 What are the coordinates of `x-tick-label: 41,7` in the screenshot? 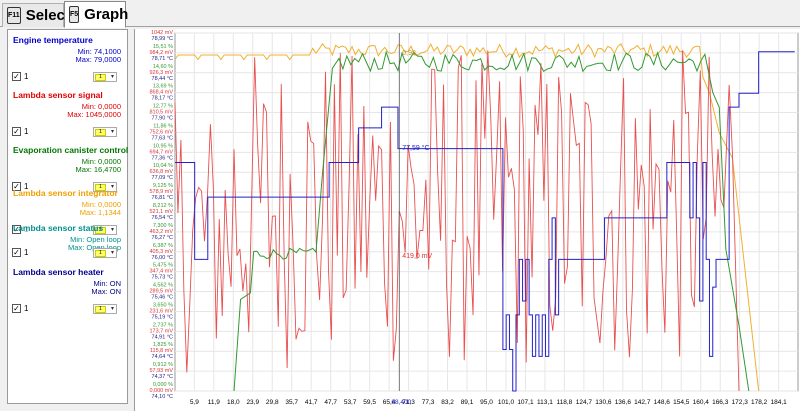 It's located at (311, 402).